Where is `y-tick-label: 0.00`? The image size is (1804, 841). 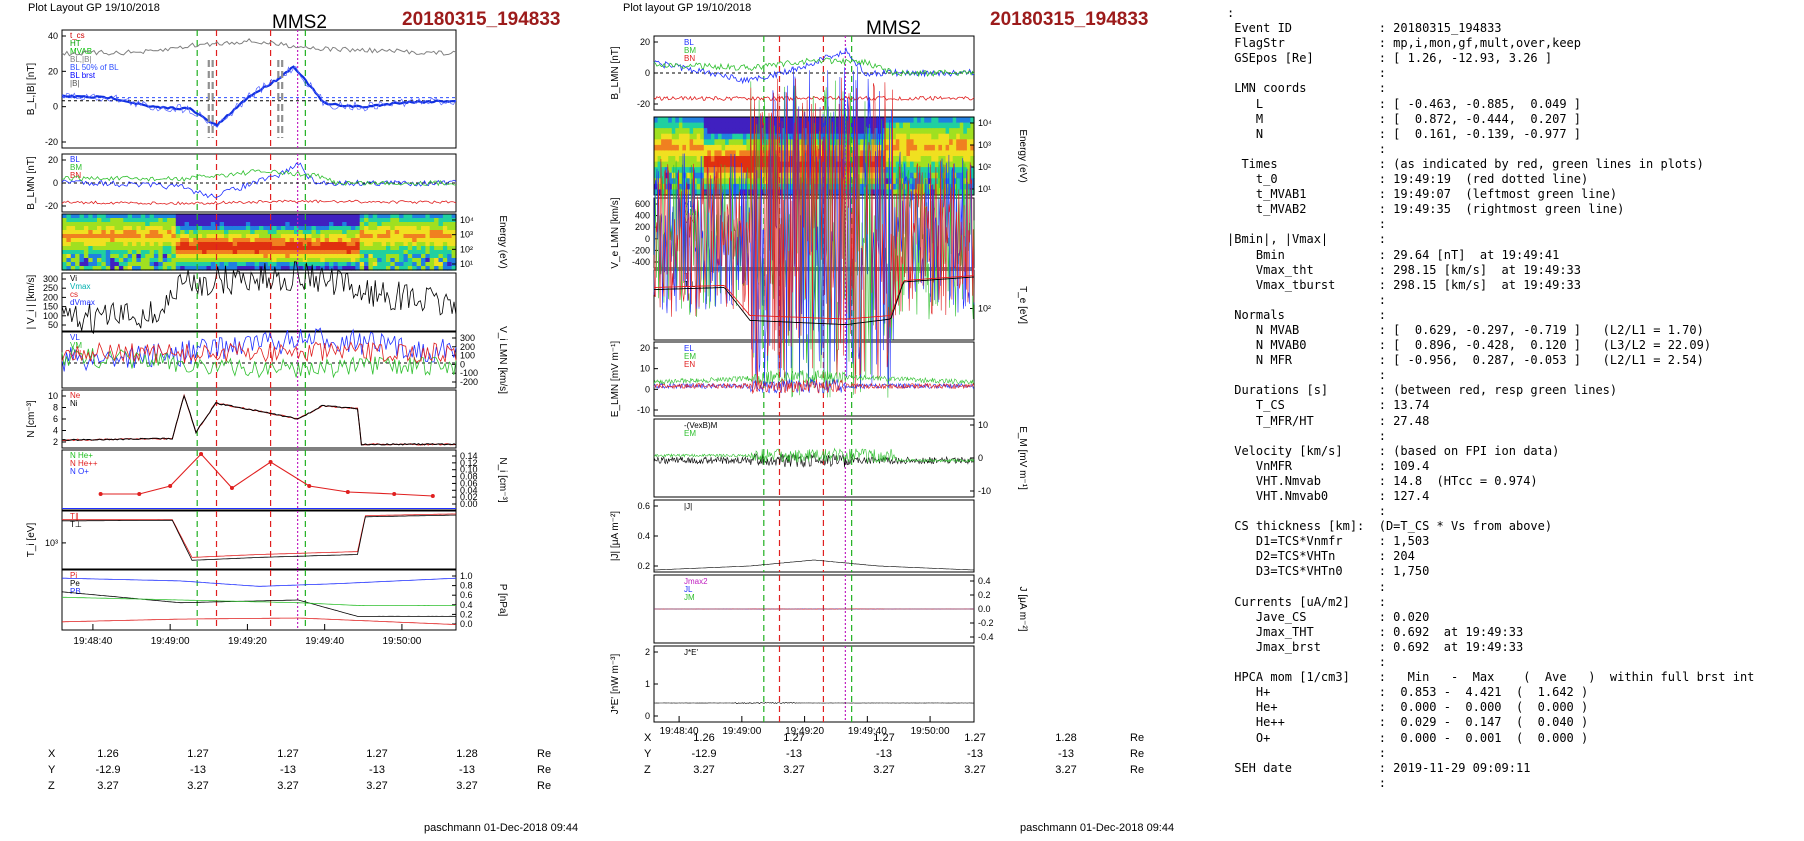
y-tick-label: 0.00 is located at coordinates (469, 504).